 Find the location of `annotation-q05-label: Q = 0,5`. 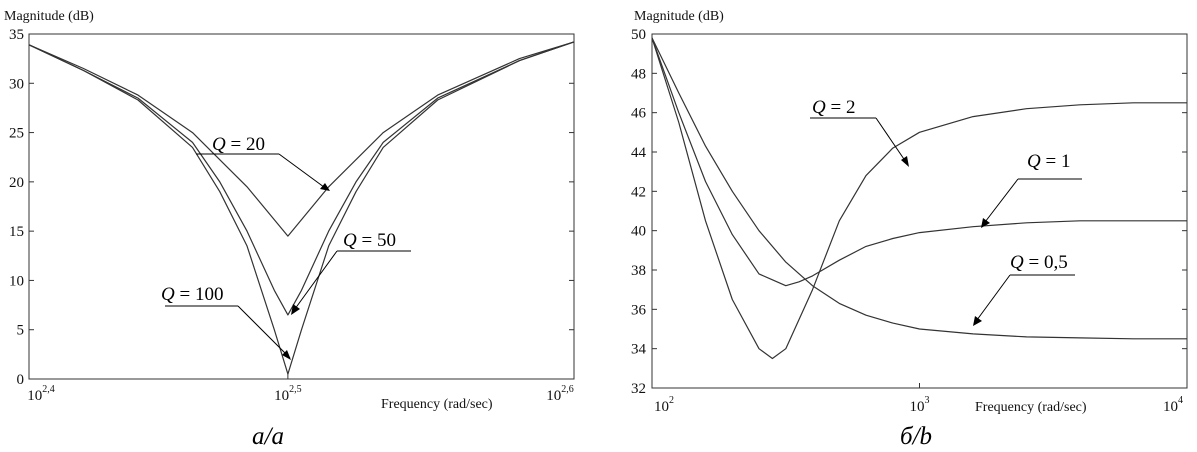

annotation-q05-label: Q = 0,5 is located at coordinates (1039, 262).